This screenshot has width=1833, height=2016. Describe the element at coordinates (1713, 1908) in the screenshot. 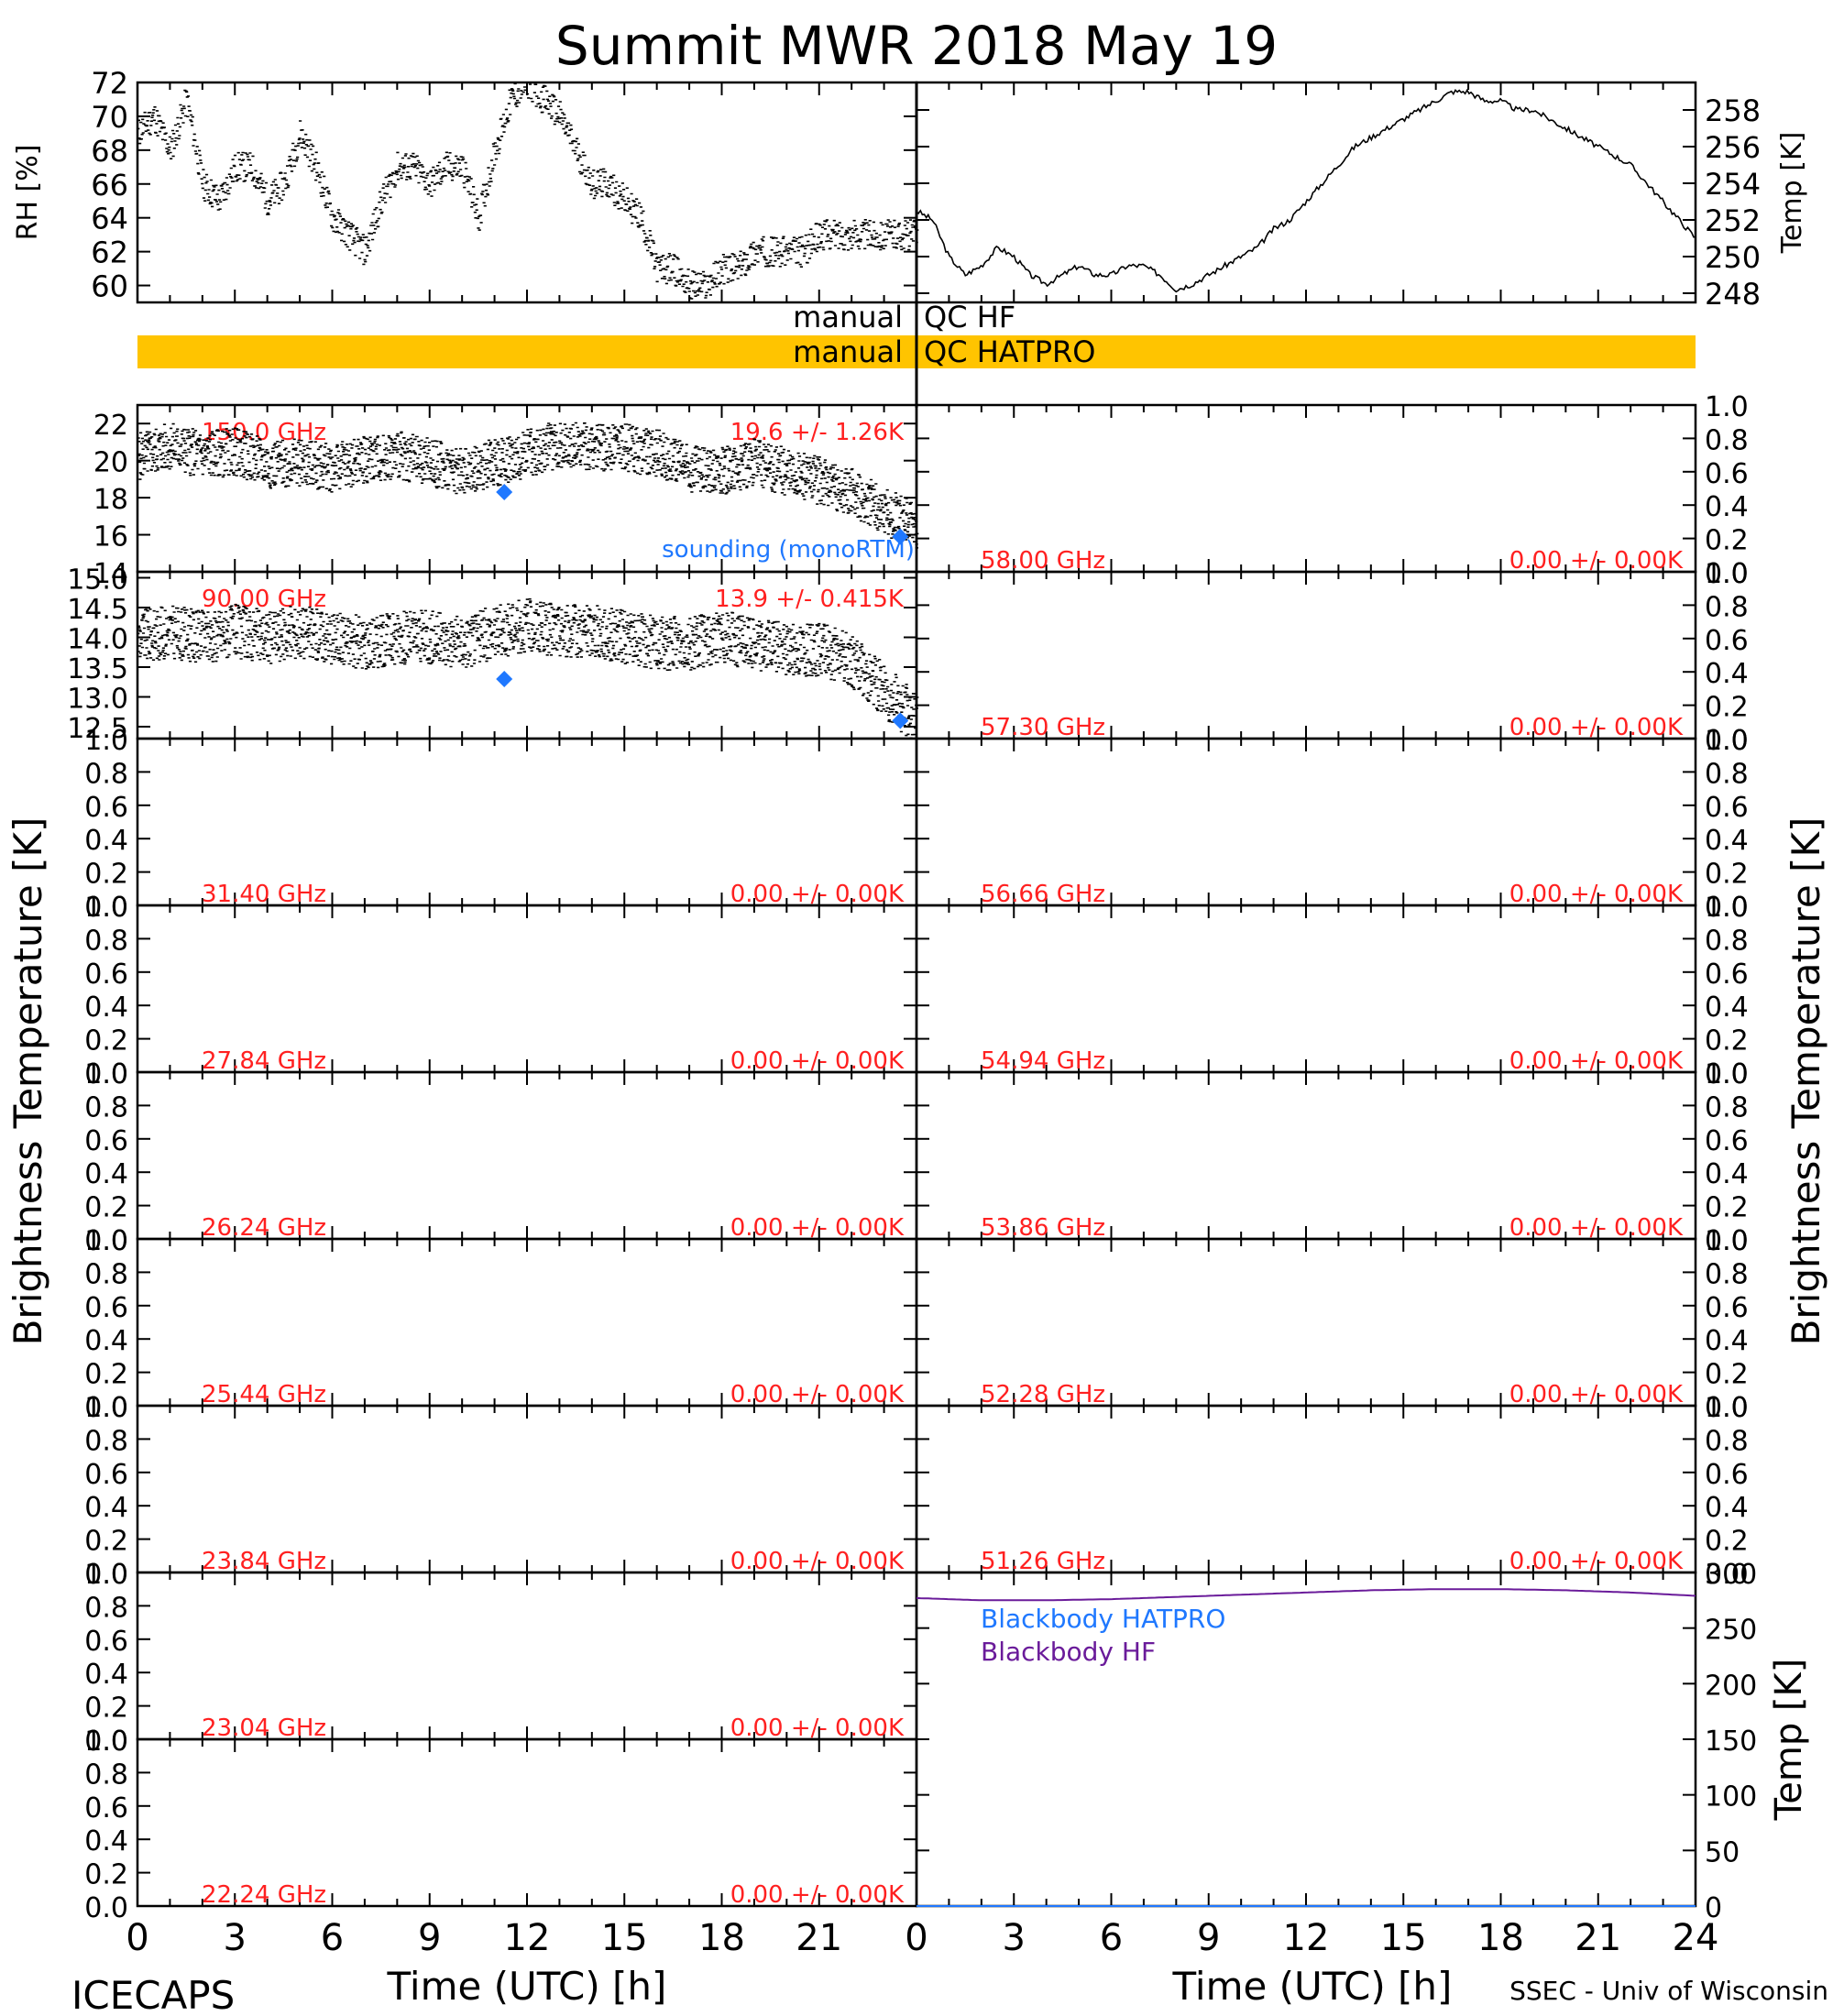

I see `y-tick-label: 0` at that location.